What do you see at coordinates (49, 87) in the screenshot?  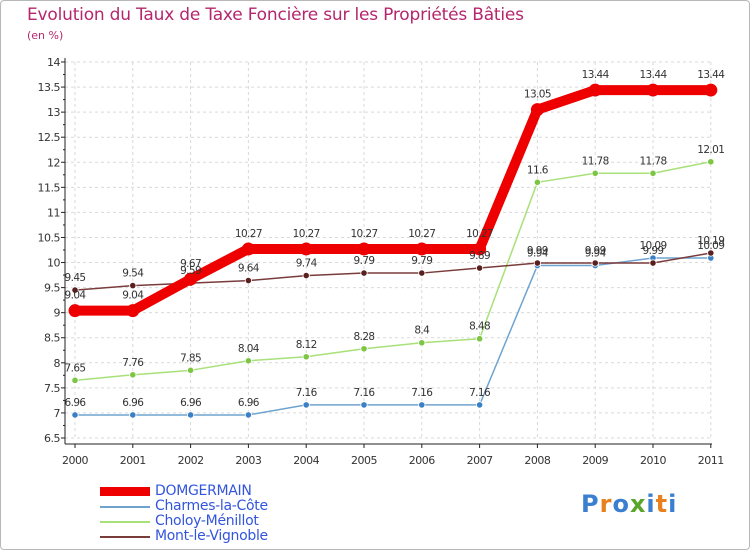 I see `y-tick-label: 13.5` at bounding box center [49, 87].